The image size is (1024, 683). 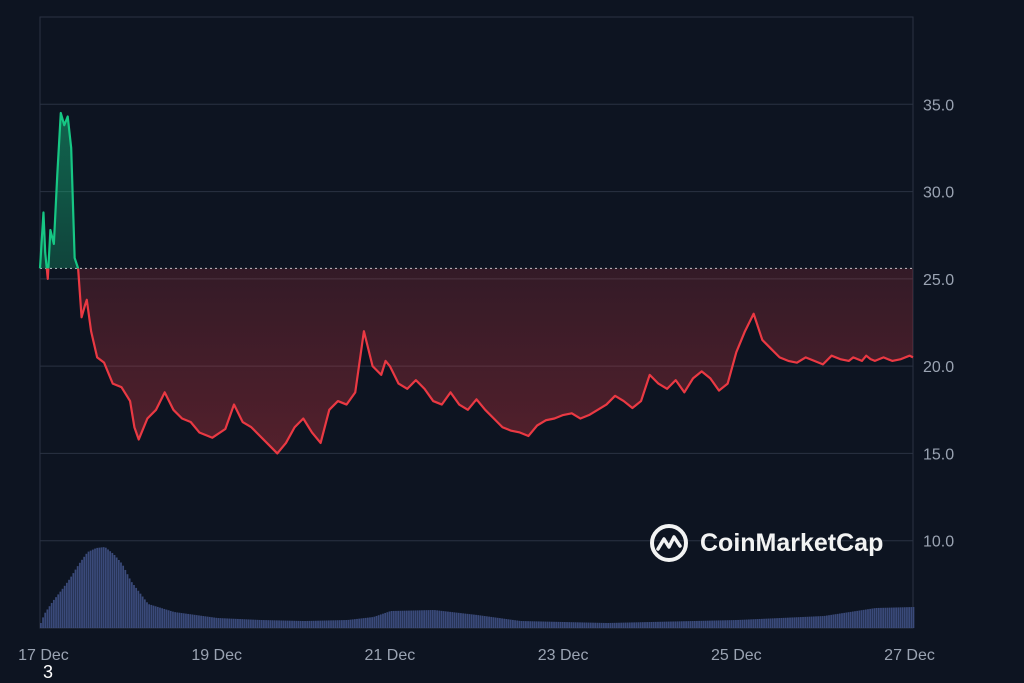 What do you see at coordinates (59, 191) in the screenshot?
I see `price-area-above` at bounding box center [59, 191].